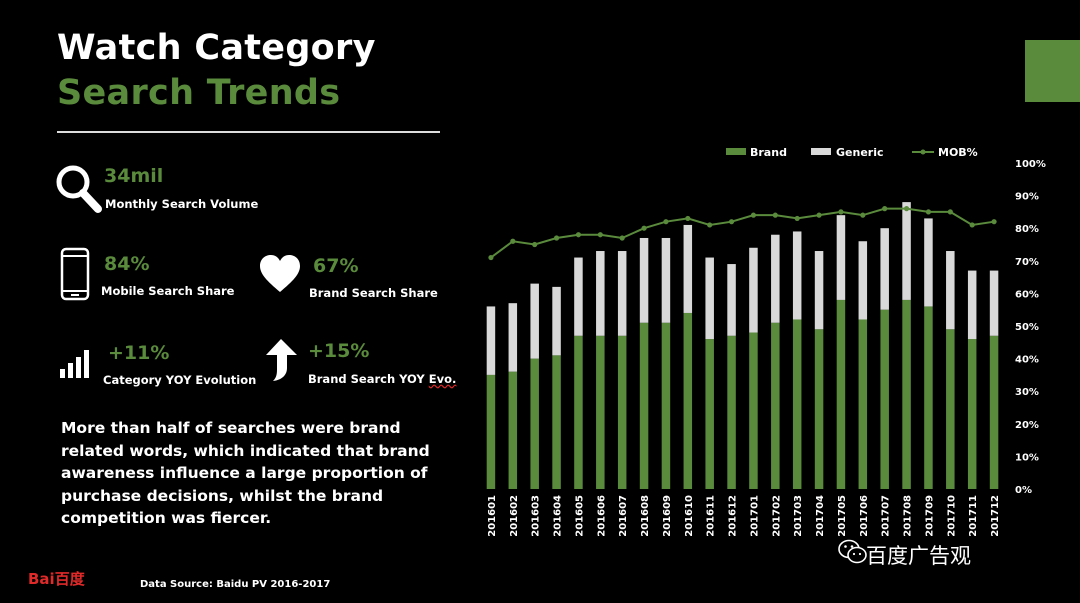 The image size is (1080, 603). I want to click on legend-swatch-brand, so click(736, 151).